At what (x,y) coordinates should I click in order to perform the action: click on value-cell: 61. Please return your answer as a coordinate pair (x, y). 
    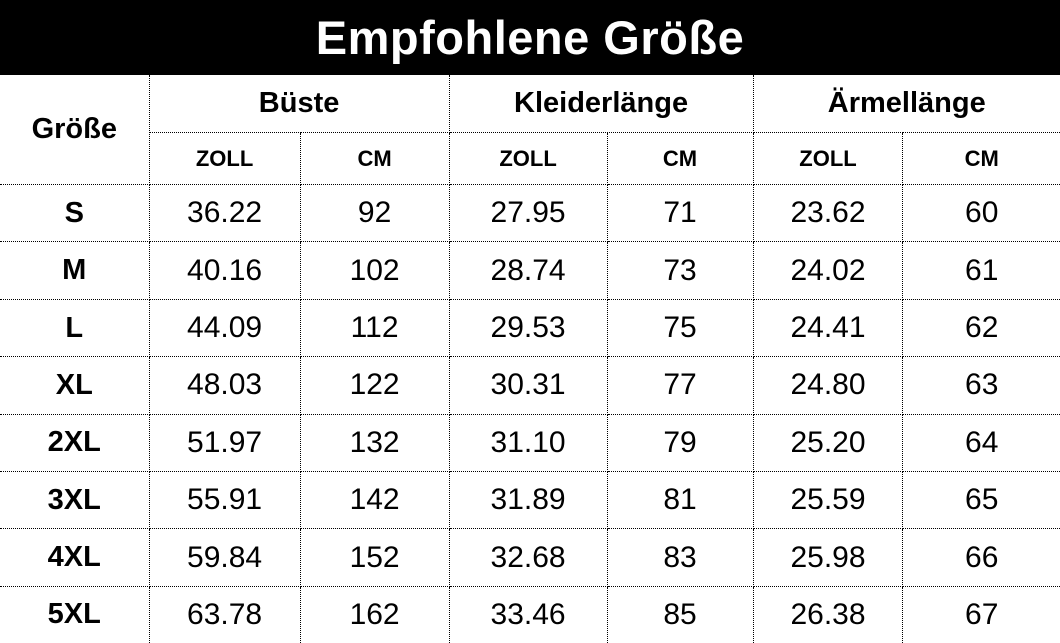
    Looking at the image, I should click on (981, 270).